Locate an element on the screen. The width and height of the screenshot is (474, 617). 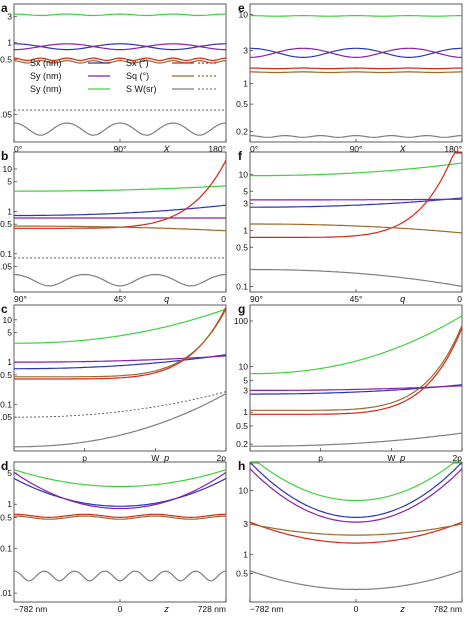
legend-label: Sx (nm) is located at coordinates (46, 63).